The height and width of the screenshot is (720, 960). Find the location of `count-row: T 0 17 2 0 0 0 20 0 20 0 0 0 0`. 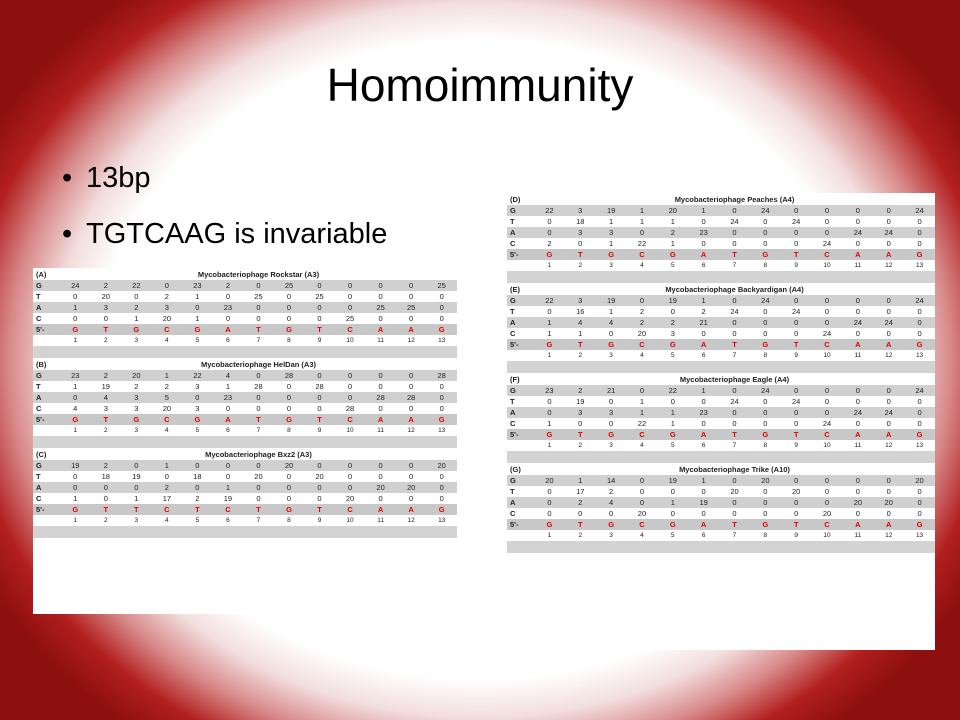

count-row: T 0 17 2 0 0 0 20 0 20 0 0 0 0 is located at coordinates (721, 491).